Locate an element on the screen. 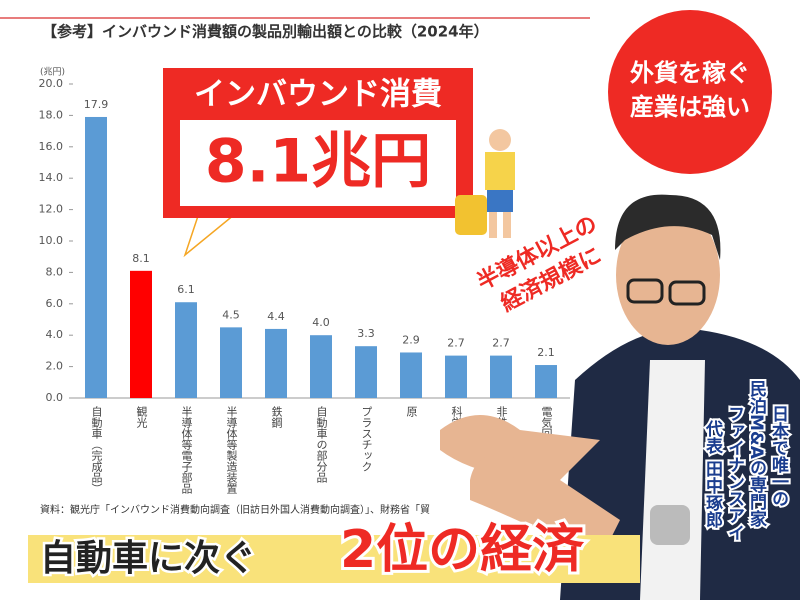 The height and width of the screenshot is (600, 800). value-label: 8.1 is located at coordinates (141, 258).